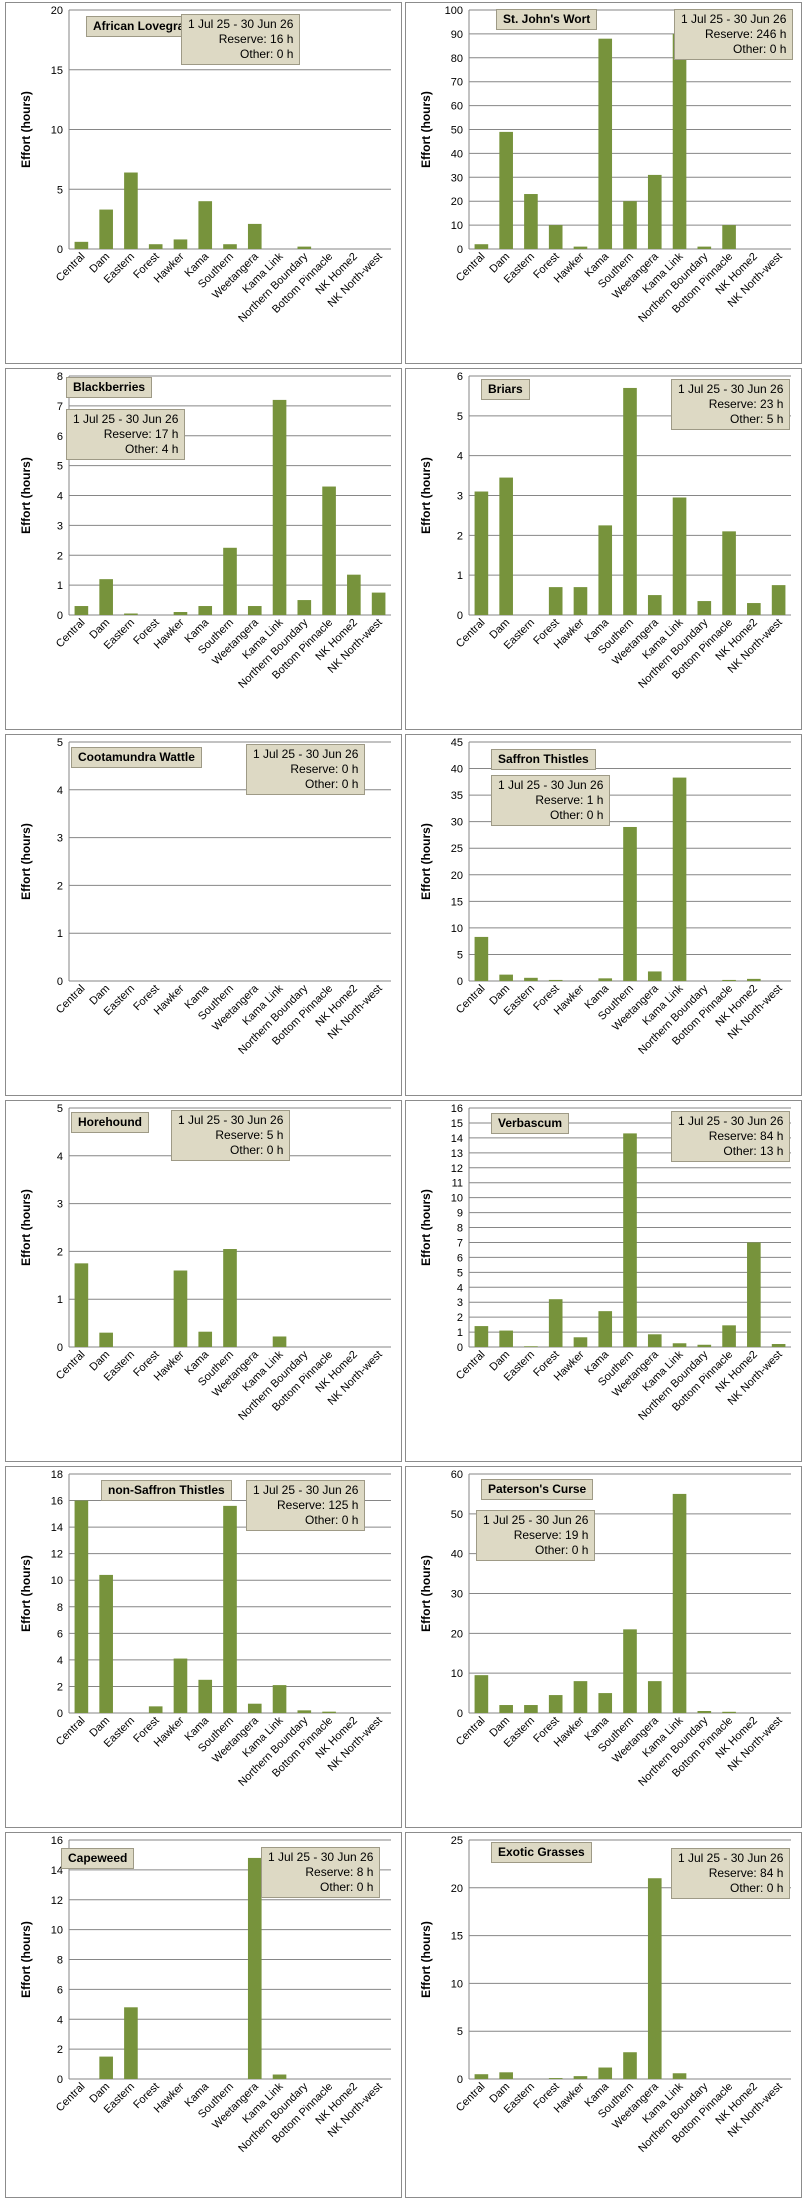 The image size is (807, 2202). I want to click on reserve-hours: Reserve: 246 h, so click(746, 34).